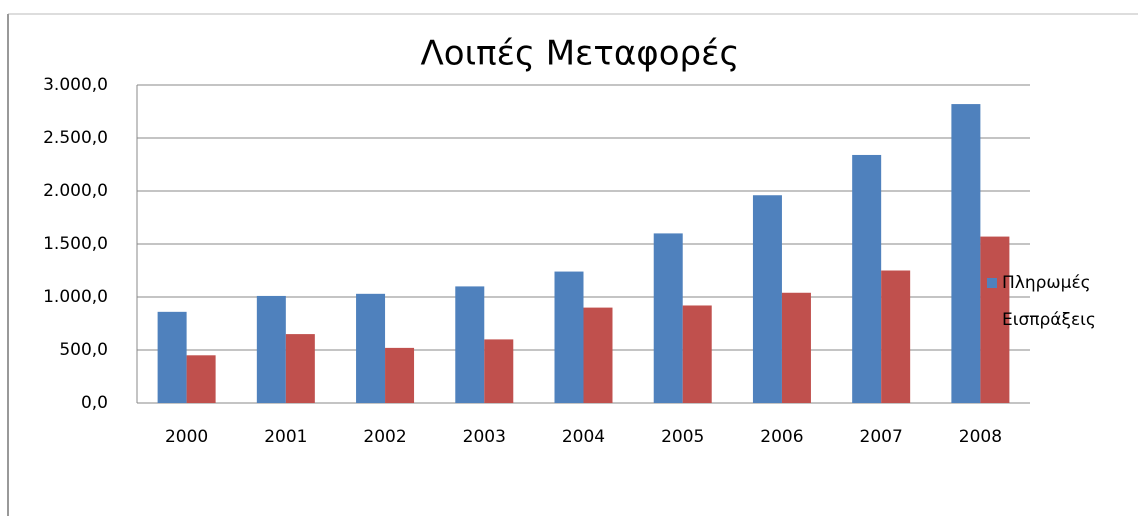 This screenshot has width=1138, height=516. I want to click on x-tick-label: 2006, so click(781, 437).